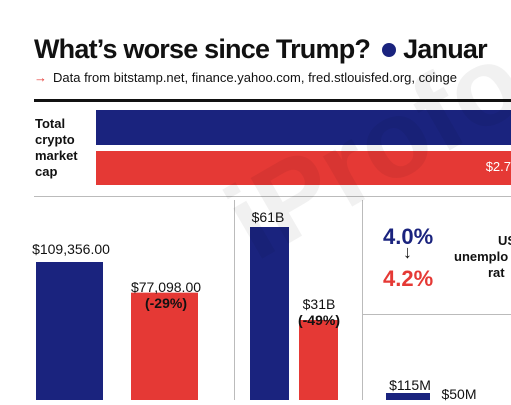  I want to click on label-line: rat, so click(496, 272).